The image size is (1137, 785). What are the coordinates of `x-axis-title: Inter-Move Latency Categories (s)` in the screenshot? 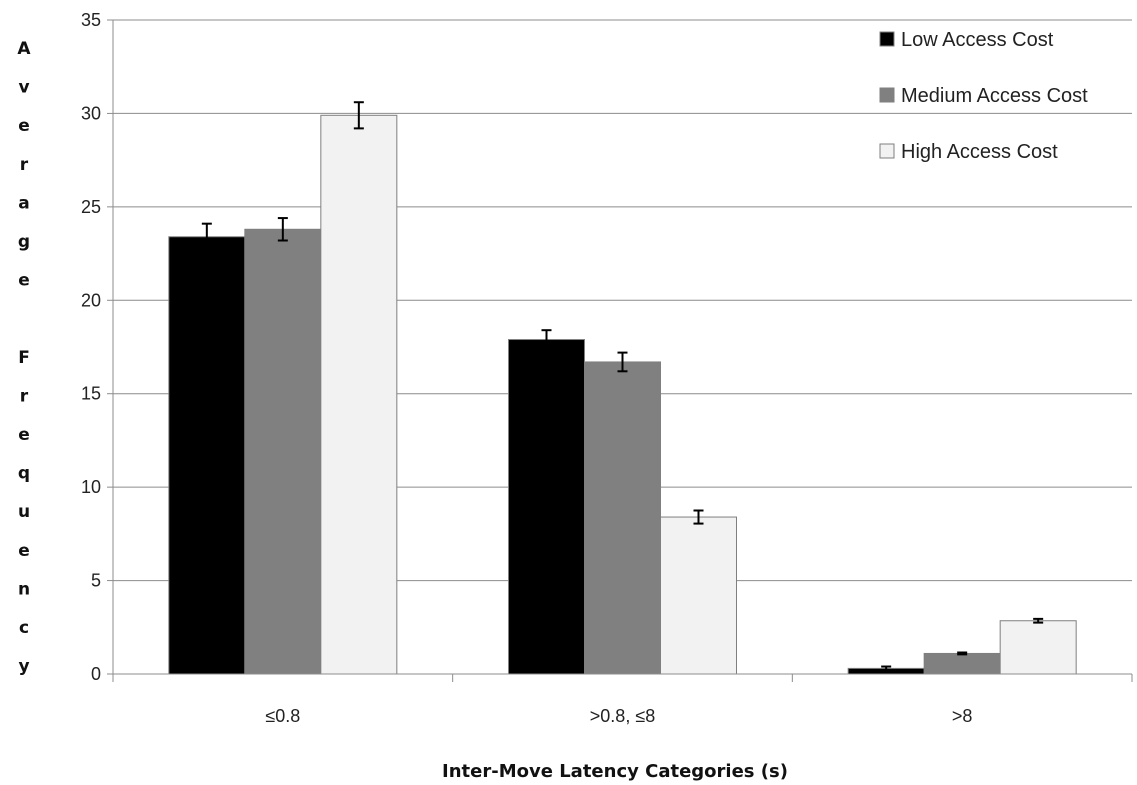 It's located at (615, 771).